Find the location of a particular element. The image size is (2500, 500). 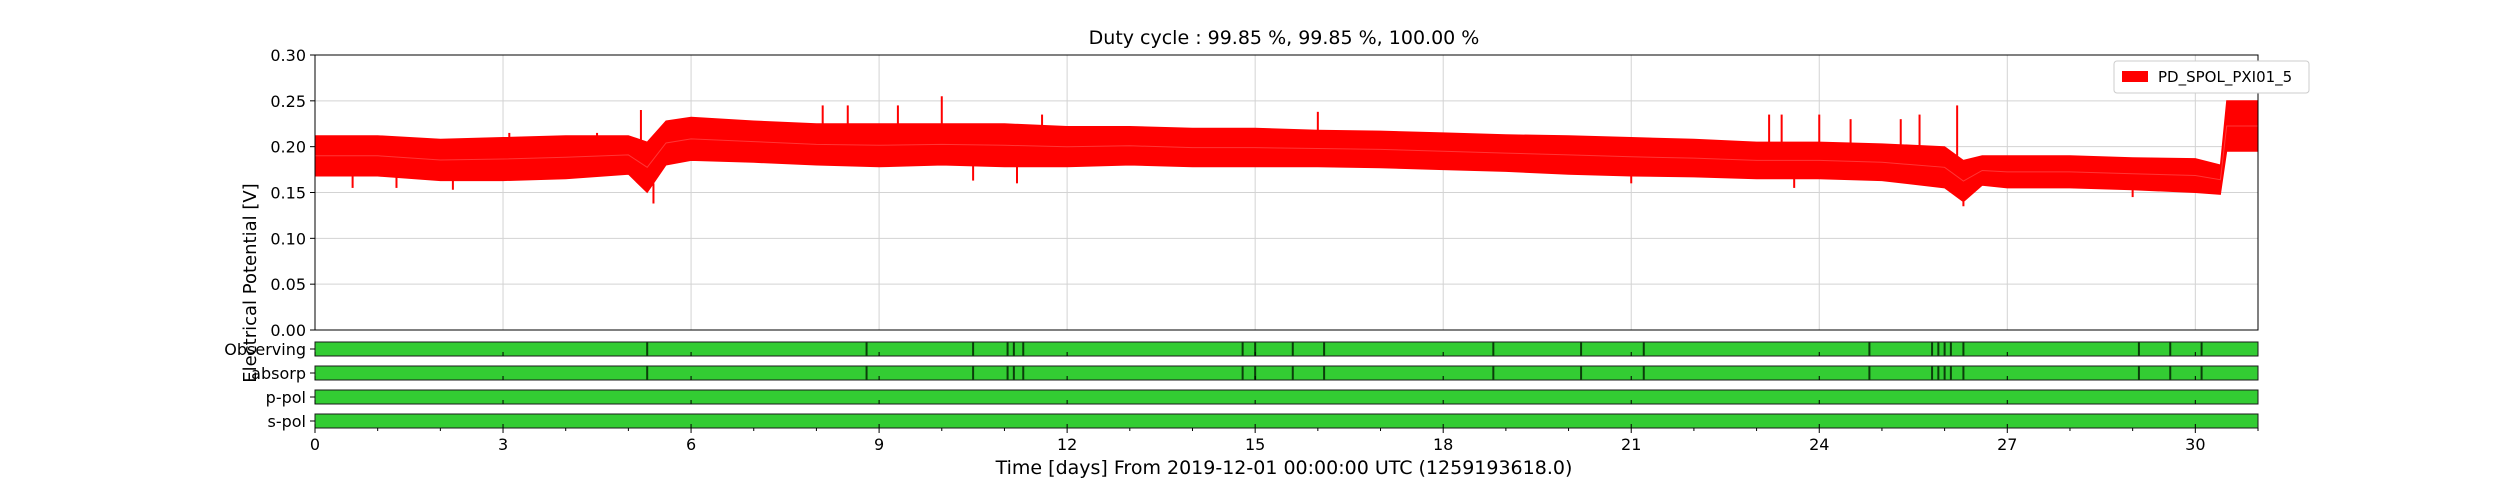

segment-row-Observing: Observing is located at coordinates (1241, 349).